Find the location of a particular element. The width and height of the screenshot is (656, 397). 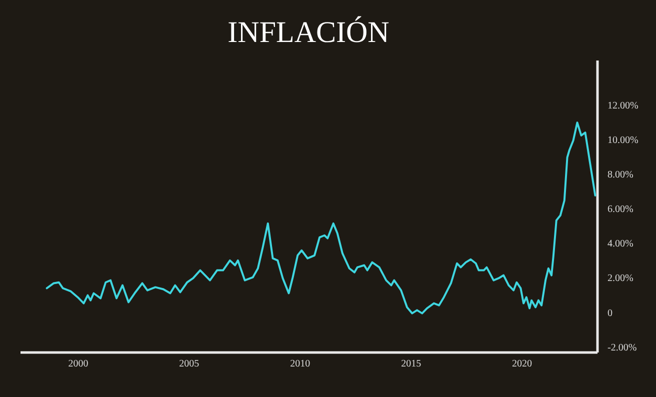

y-tick-label: 4.00% is located at coordinates (621, 244).